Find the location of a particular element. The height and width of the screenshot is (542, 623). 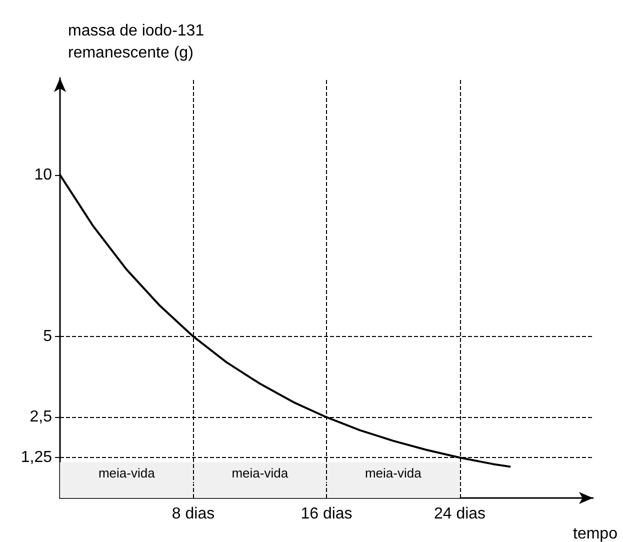

y-tick-label: 1,25 is located at coordinates (36, 457).